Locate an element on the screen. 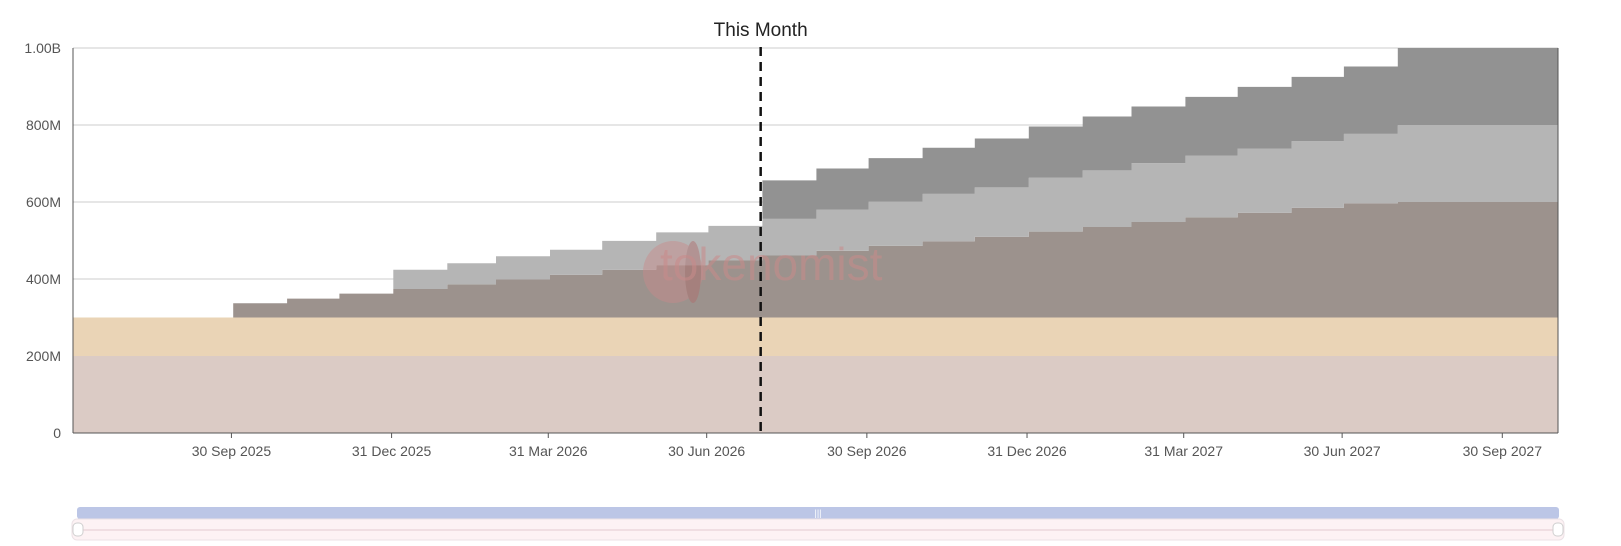  x-tick-label: 30 Sep 2027 is located at coordinates (1503, 451).